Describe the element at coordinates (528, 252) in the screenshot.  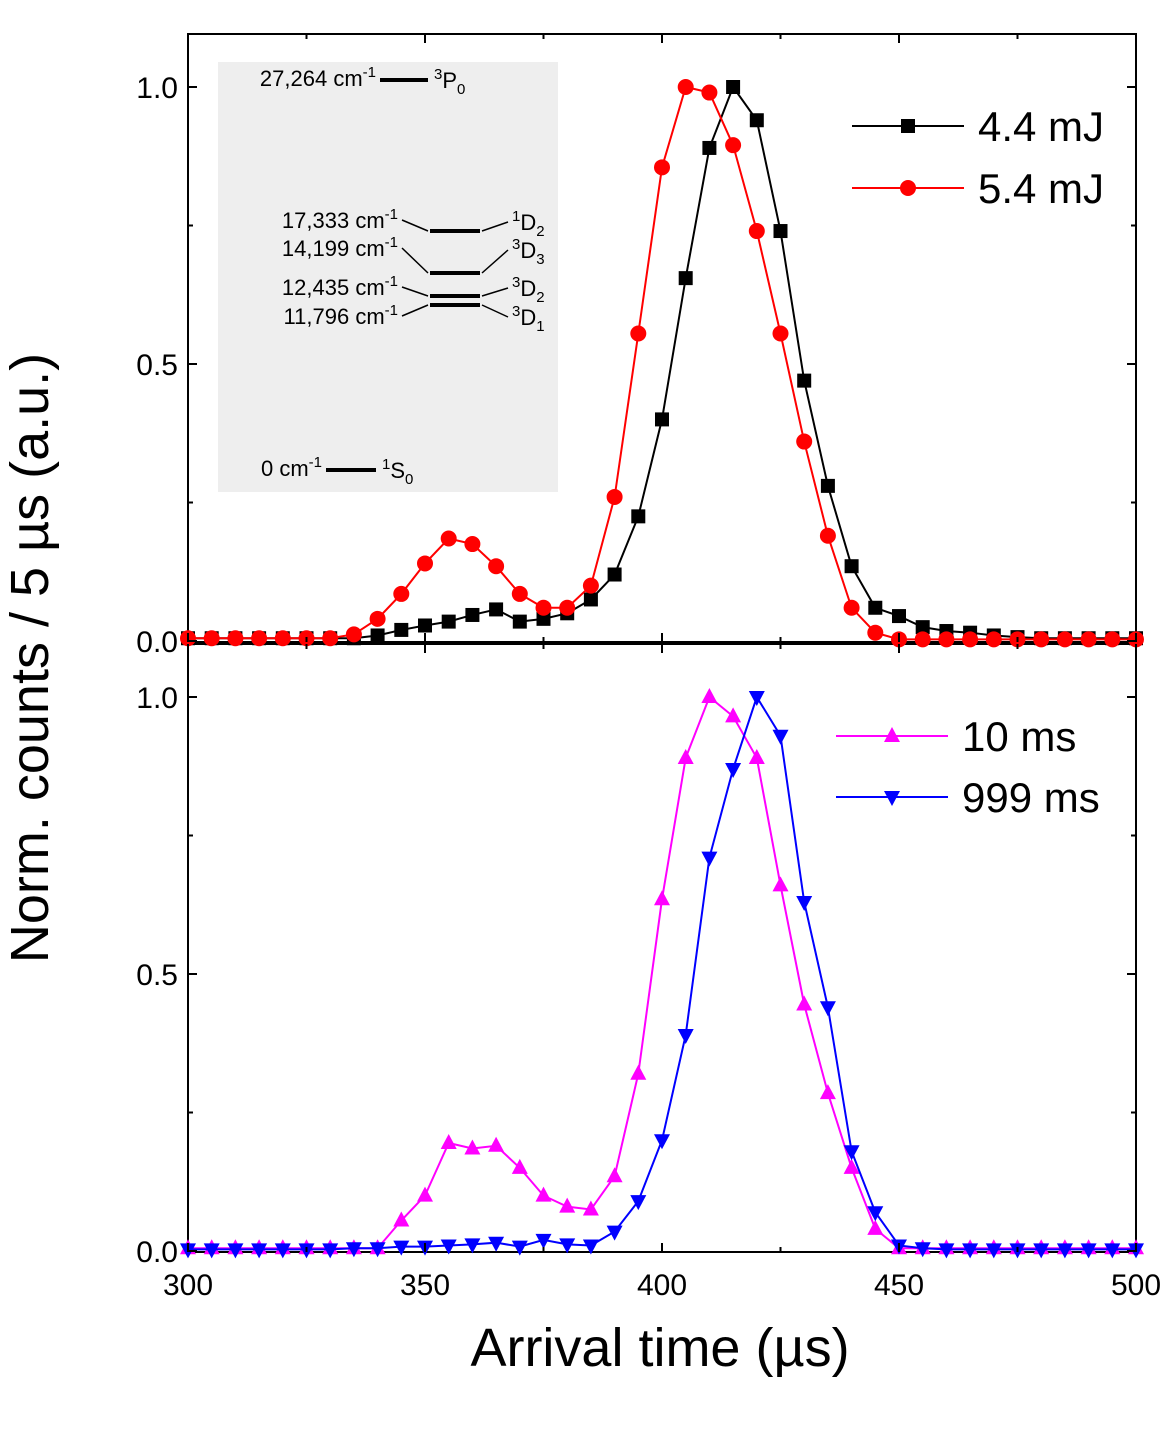
I see `level-term-label: 3D3` at that location.